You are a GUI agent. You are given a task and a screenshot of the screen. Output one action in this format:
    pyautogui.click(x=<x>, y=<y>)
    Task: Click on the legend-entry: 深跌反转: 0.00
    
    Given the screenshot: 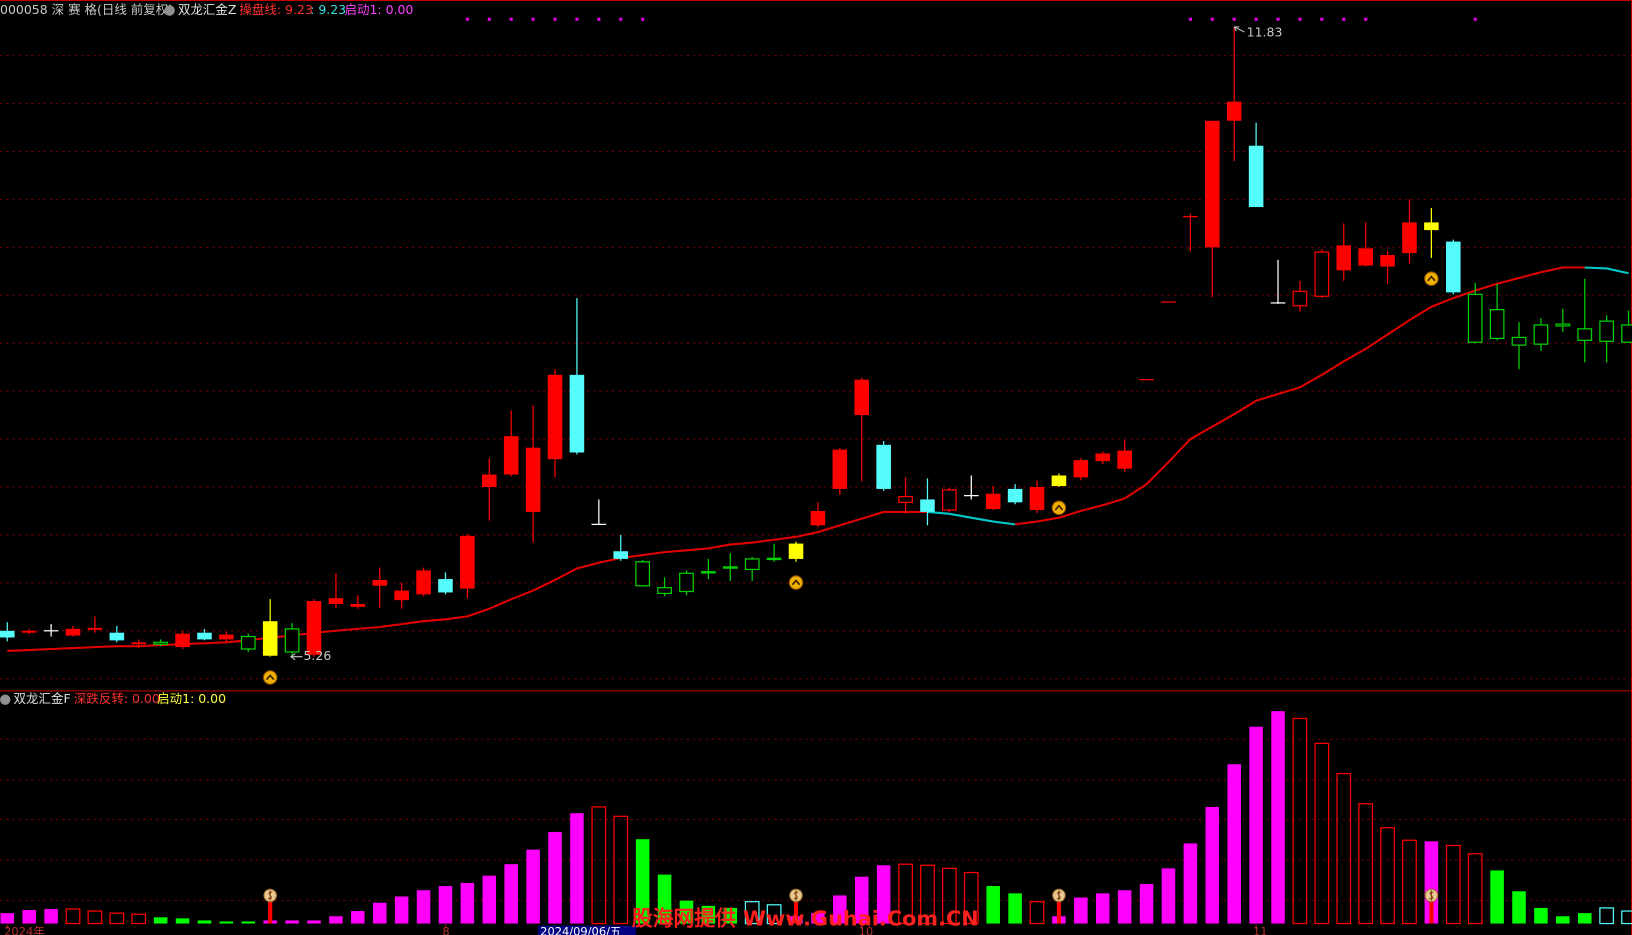 What is the action you would take?
    pyautogui.click(x=117, y=698)
    